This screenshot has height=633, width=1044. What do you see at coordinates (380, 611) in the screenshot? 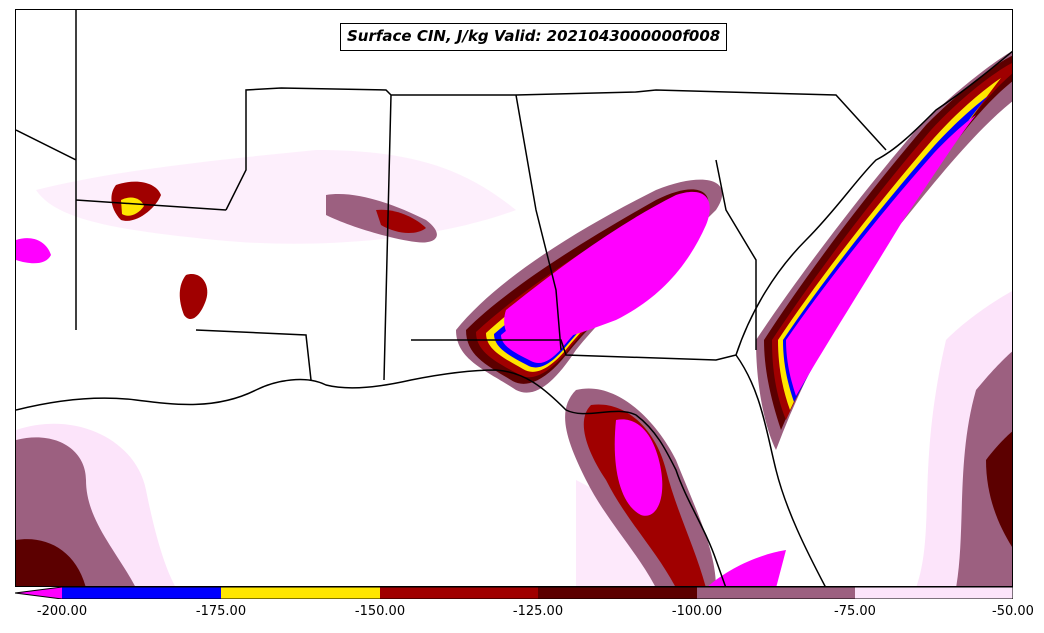
I see `colorbar-tick-label: -150.00` at bounding box center [380, 611].